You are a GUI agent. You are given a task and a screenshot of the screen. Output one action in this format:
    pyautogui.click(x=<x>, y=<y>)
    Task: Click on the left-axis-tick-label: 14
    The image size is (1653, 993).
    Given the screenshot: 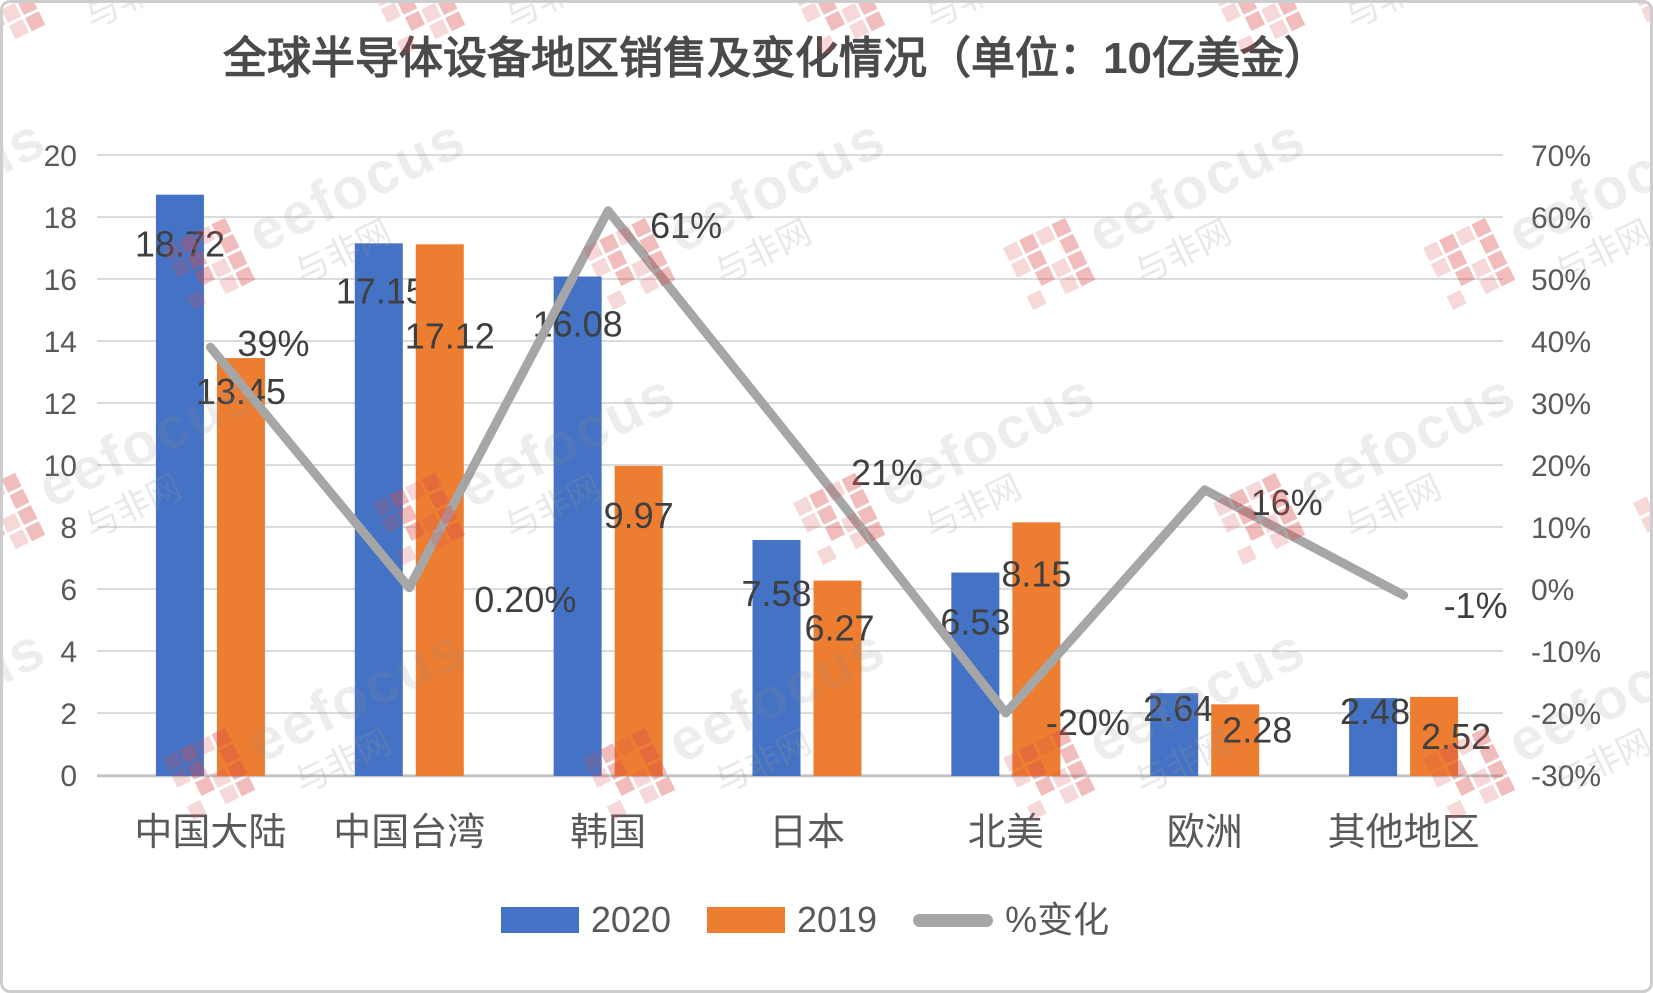 What is the action you would take?
    pyautogui.click(x=60, y=342)
    